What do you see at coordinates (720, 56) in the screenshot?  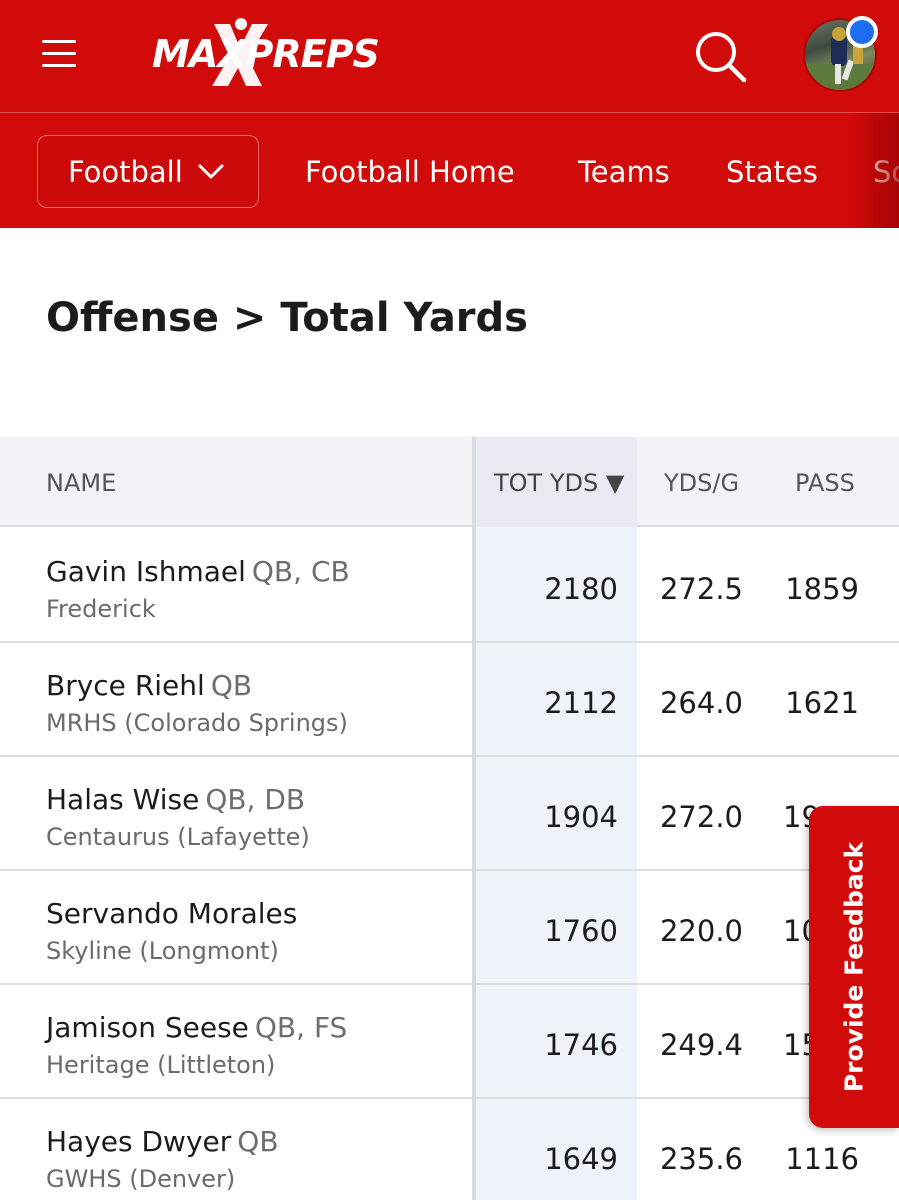 I see `search-icon` at bounding box center [720, 56].